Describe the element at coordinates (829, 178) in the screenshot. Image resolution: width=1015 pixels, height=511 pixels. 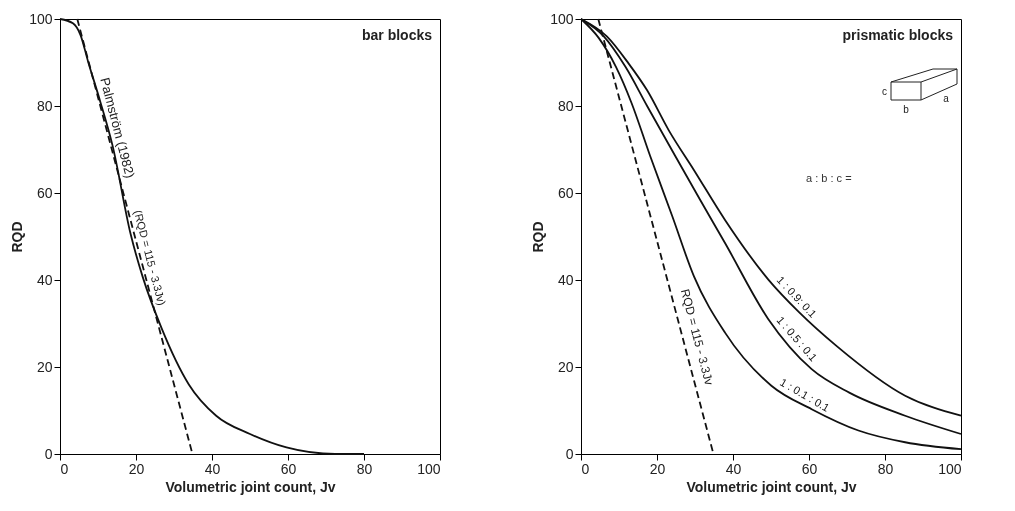
I see `annotation: a : b : c =` at that location.